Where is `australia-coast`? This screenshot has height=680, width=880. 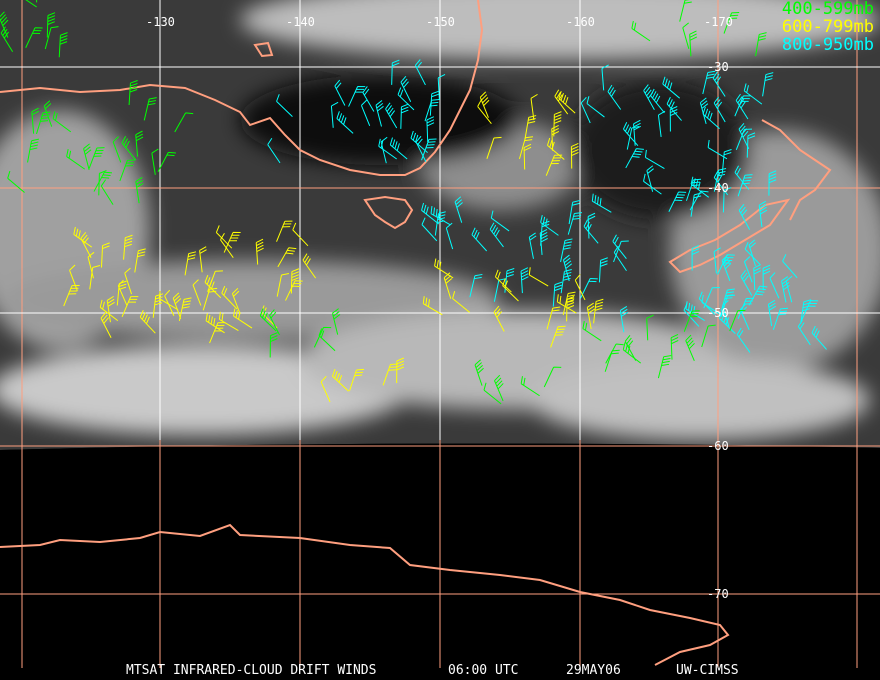
australia-coast is located at coordinates (242, 88).